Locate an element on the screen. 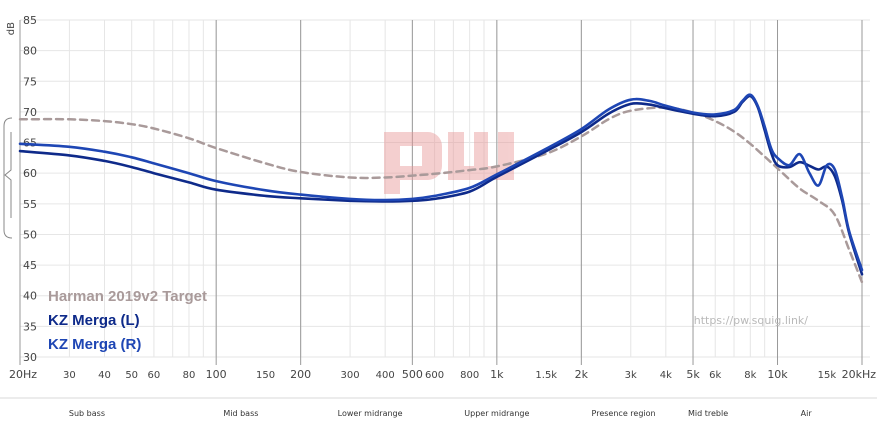 This screenshot has height=426, width=877. region-label: Mid bass is located at coordinates (240, 413).